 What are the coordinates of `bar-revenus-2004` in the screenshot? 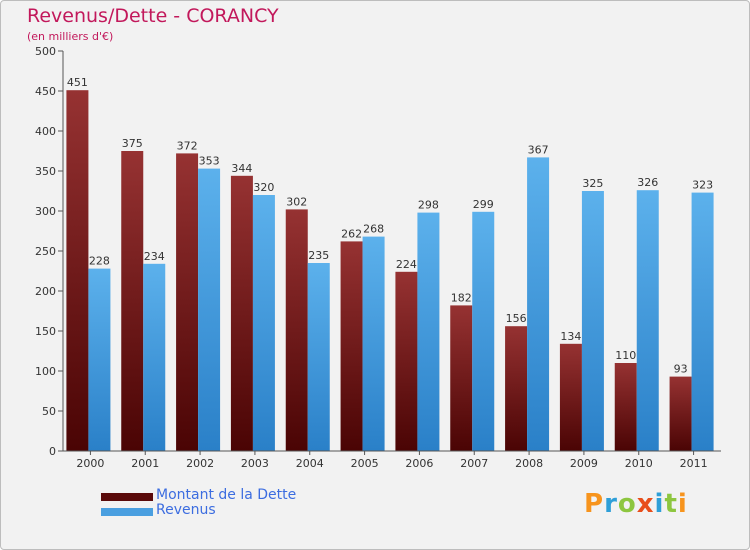 It's located at (318, 357).